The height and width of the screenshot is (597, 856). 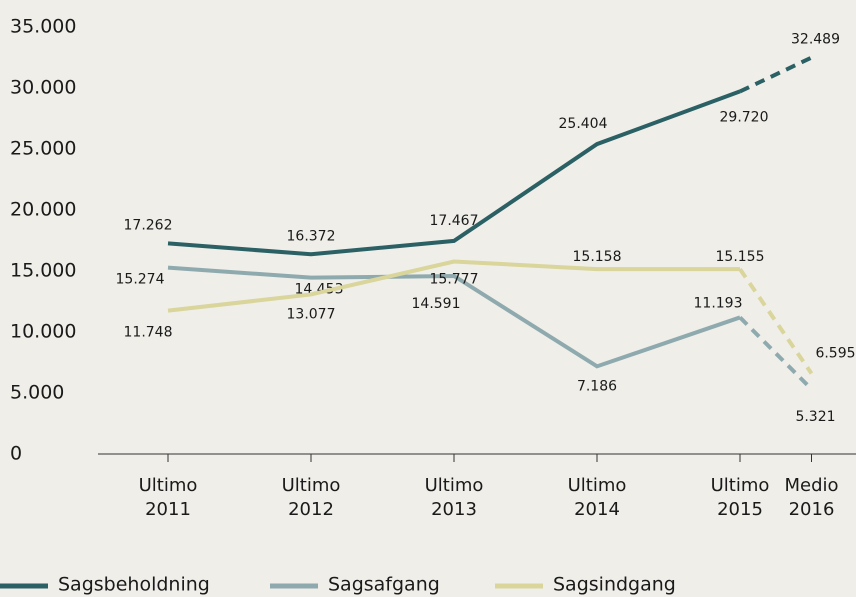 I want to click on legend-label: Sagsindgang, so click(x=614, y=585).